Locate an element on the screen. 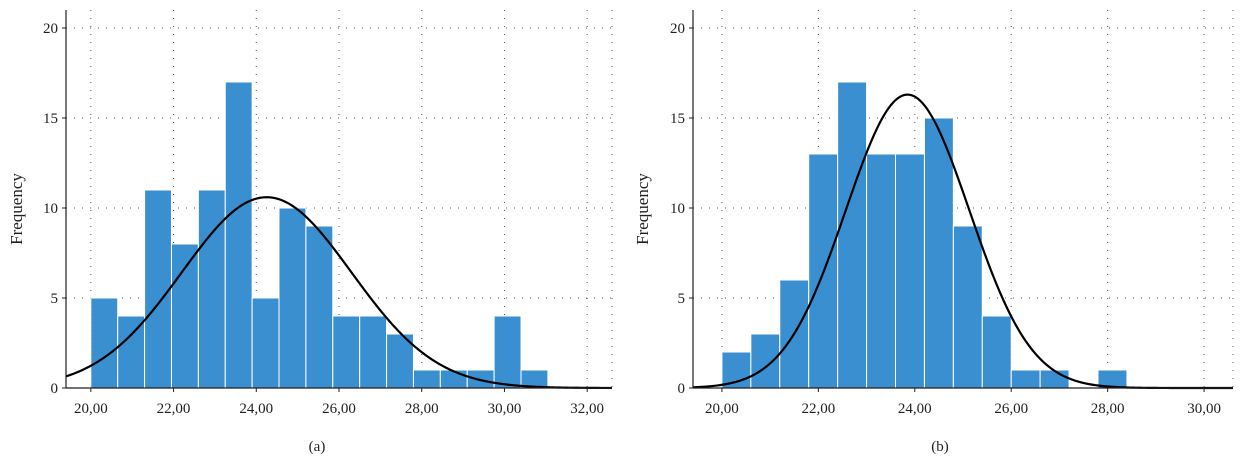  x-tick-label: 32,00 is located at coordinates (587, 409).